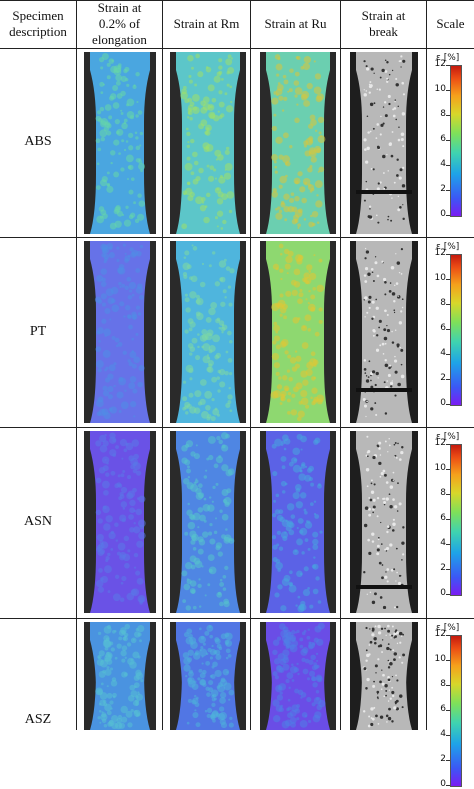  What do you see at coordinates (295, 23) in the screenshot?
I see `header-strain-ru: Strain at Ru` at bounding box center [295, 23].